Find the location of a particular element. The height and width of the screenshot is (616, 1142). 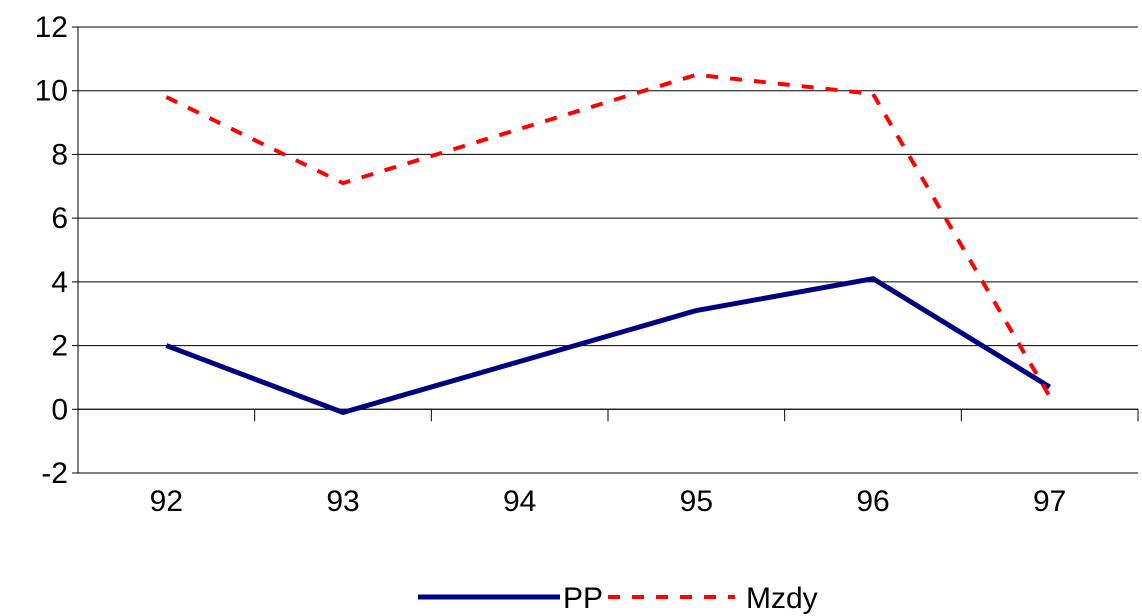

legend-item-pp: PP is located at coordinates (510, 598).